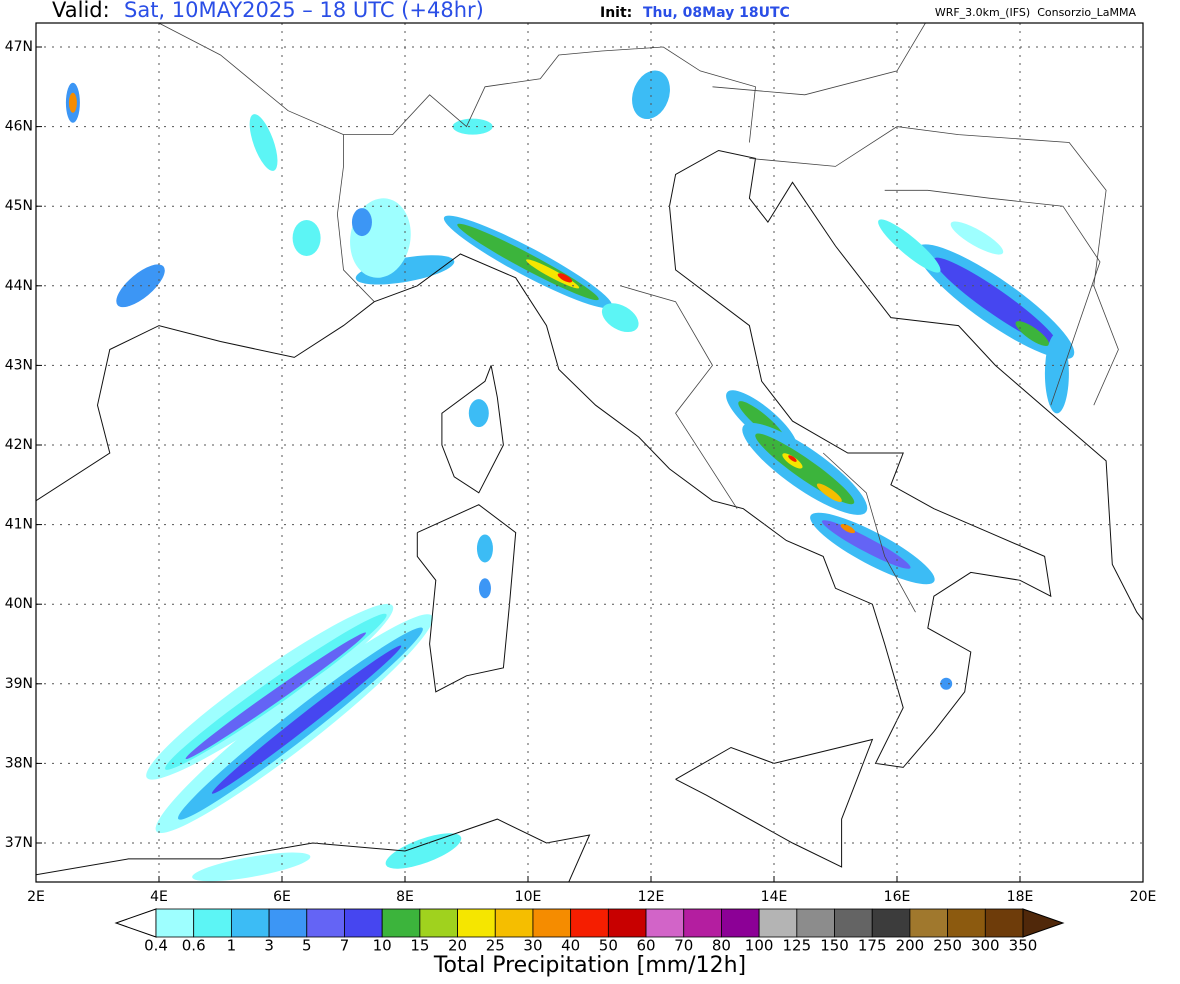  Describe the element at coordinates (570, 946) in the screenshot. I see `colorbar-label: 40` at that location.